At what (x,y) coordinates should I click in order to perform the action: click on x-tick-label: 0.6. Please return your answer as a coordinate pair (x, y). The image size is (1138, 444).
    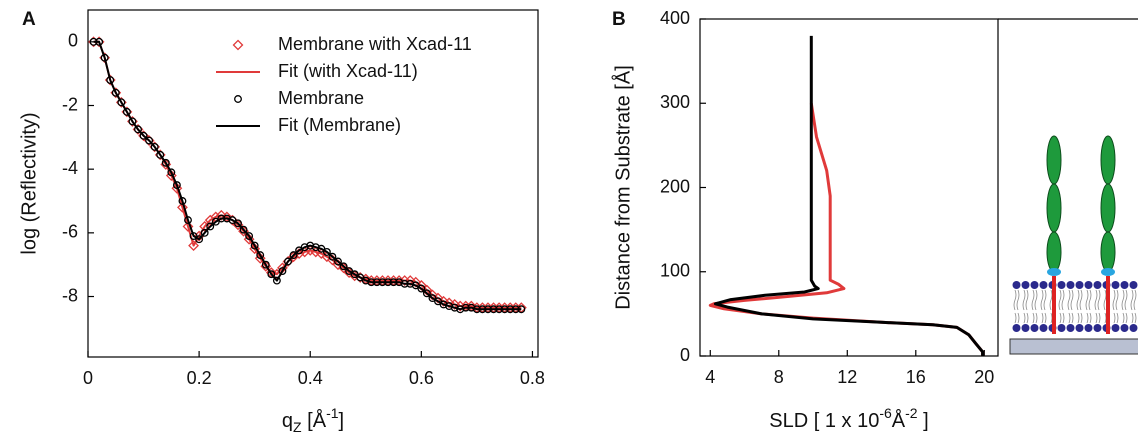
    Looking at the image, I should click on (421, 378).